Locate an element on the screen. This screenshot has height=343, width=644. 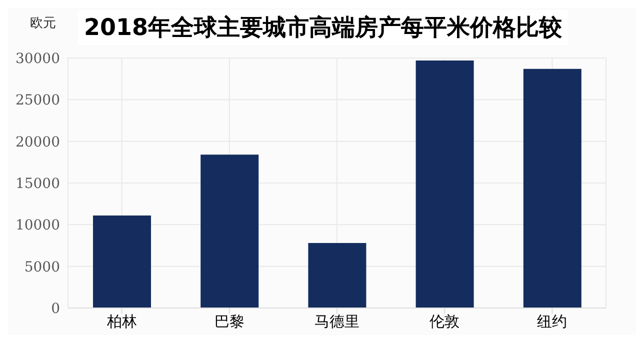
y-tick-label: 0 is located at coordinates (55, 308).